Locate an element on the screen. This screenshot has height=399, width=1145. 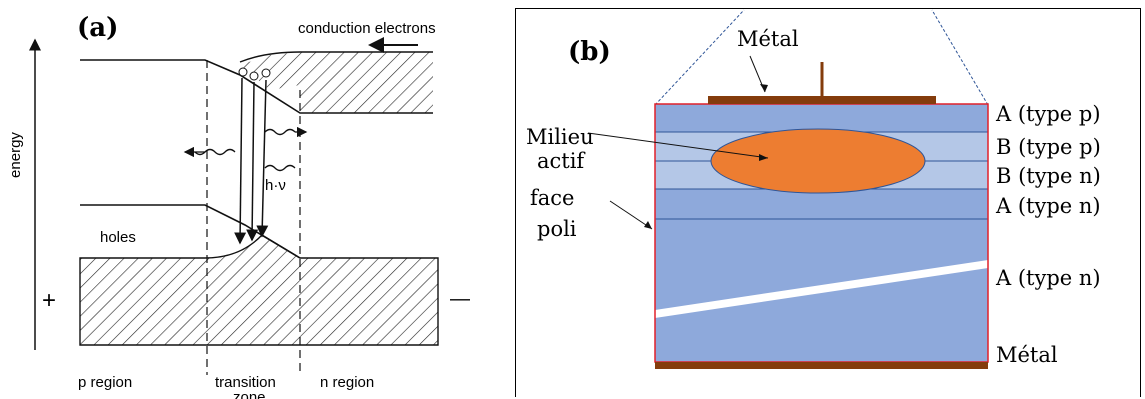
layer-label-1: A (type p) is located at coordinates (1048, 114).